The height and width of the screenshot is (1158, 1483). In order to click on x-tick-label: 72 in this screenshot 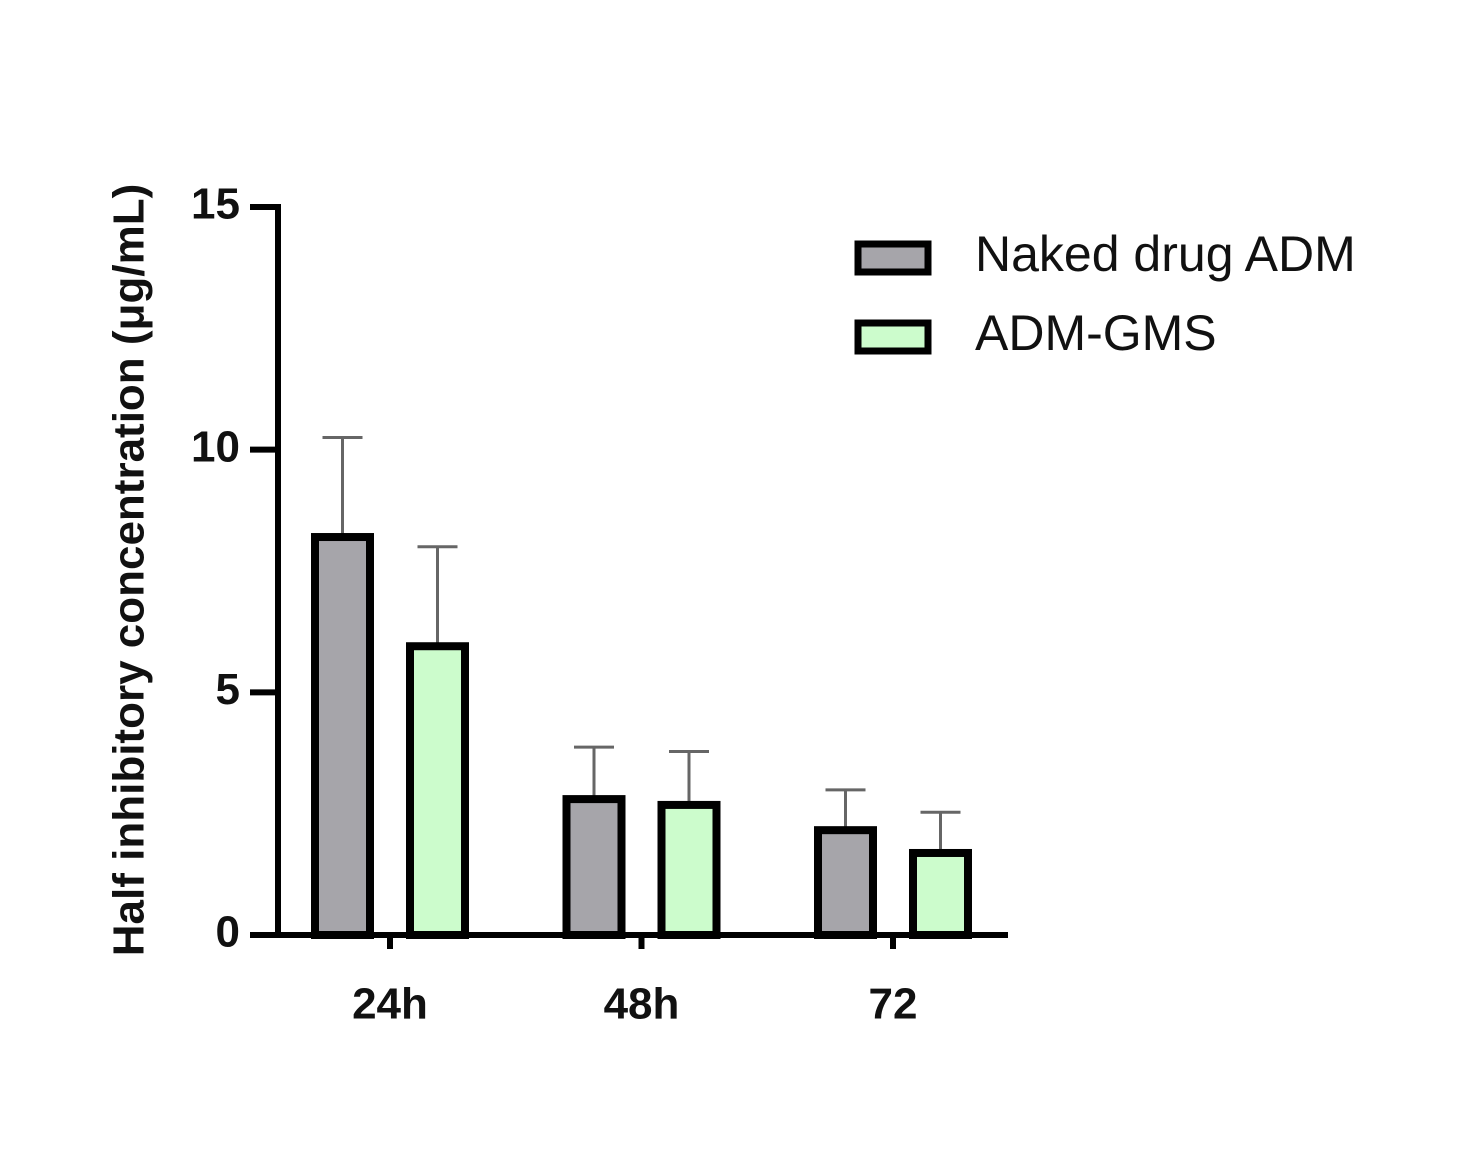, I will do `click(893, 1004)`.